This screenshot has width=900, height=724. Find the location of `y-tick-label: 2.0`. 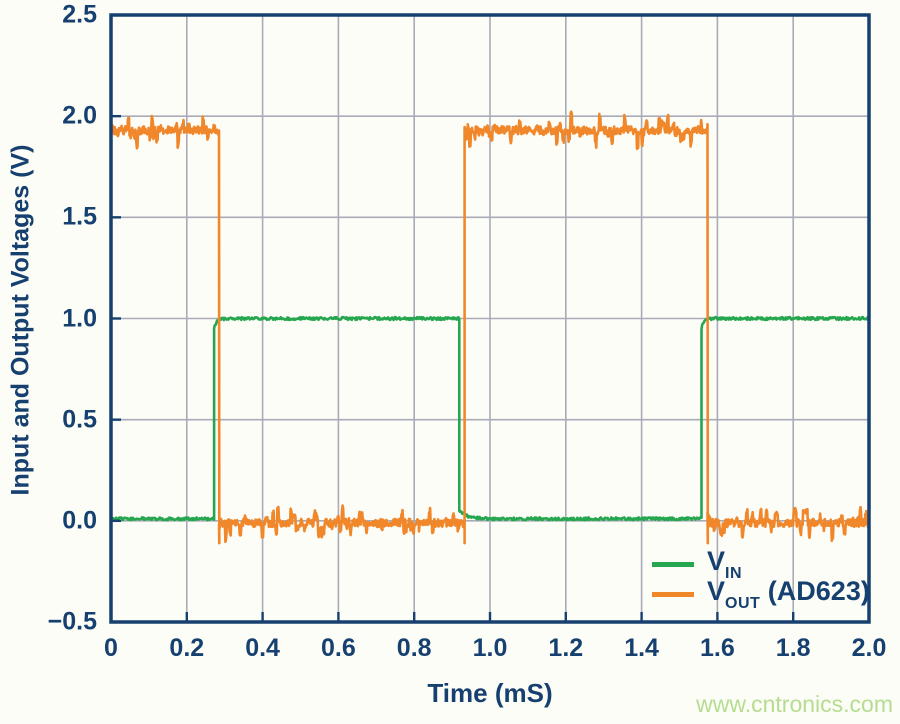

y-tick-label: 2.0 is located at coordinates (79, 115).